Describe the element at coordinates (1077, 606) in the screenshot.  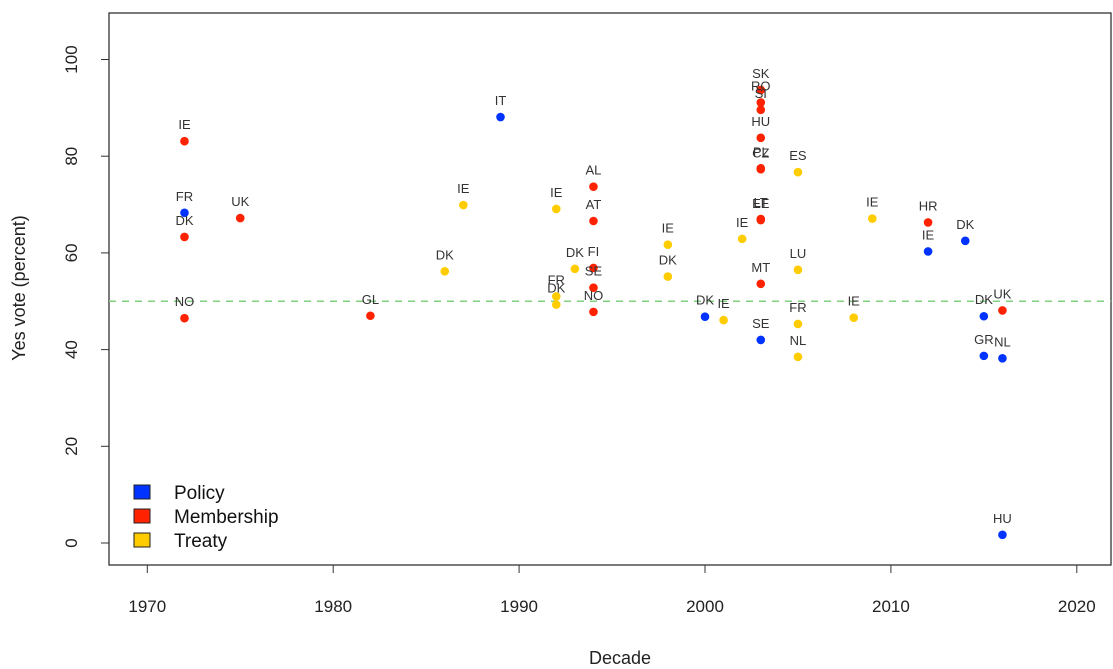
I see `x-tick-label: 2020` at that location.